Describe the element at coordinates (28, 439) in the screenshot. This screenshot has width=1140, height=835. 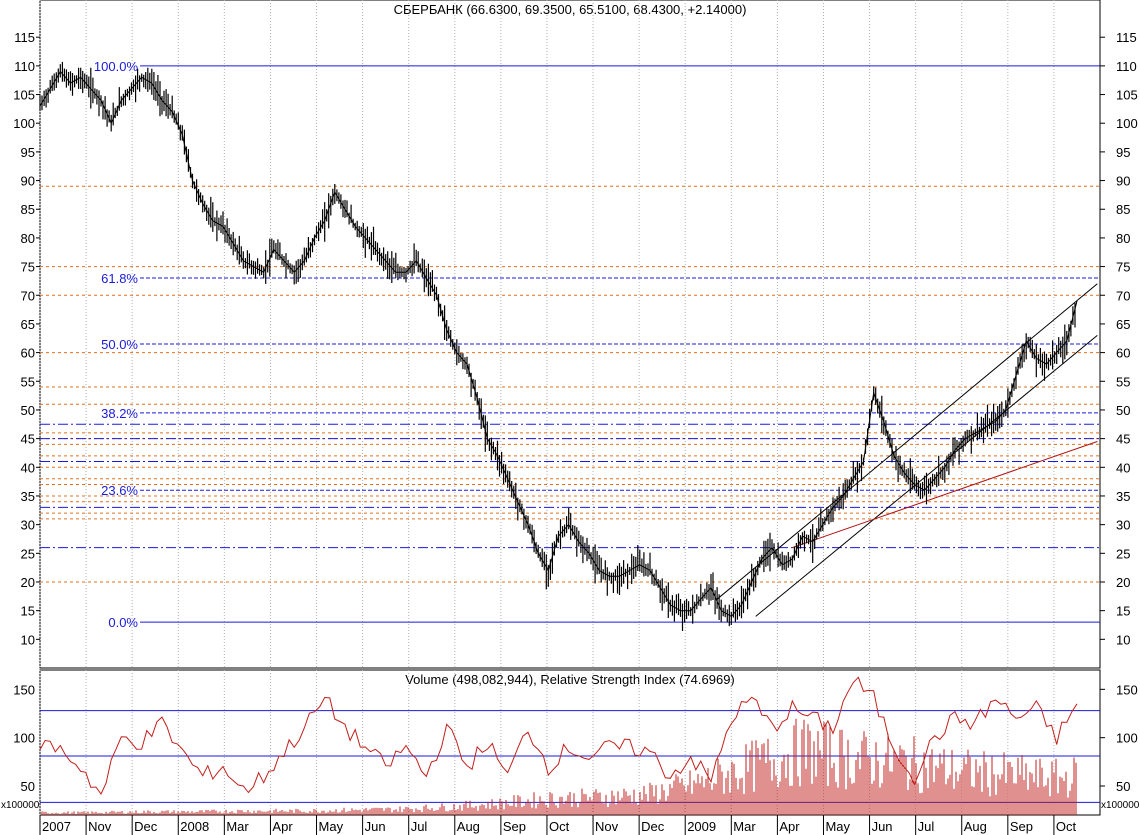
I see `y-tick-label-left: 45` at that location.